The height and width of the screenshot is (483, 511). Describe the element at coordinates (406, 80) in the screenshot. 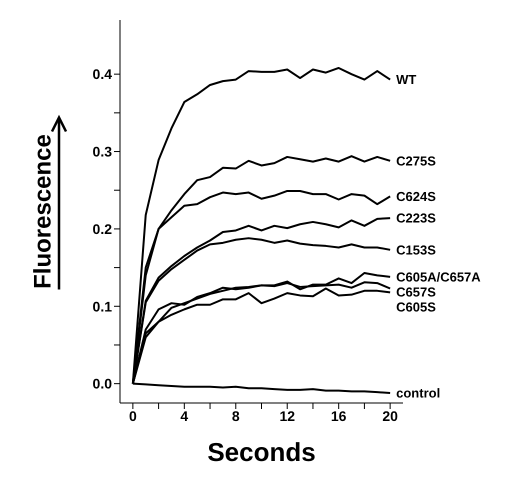

I see `series-label: WT` at that location.